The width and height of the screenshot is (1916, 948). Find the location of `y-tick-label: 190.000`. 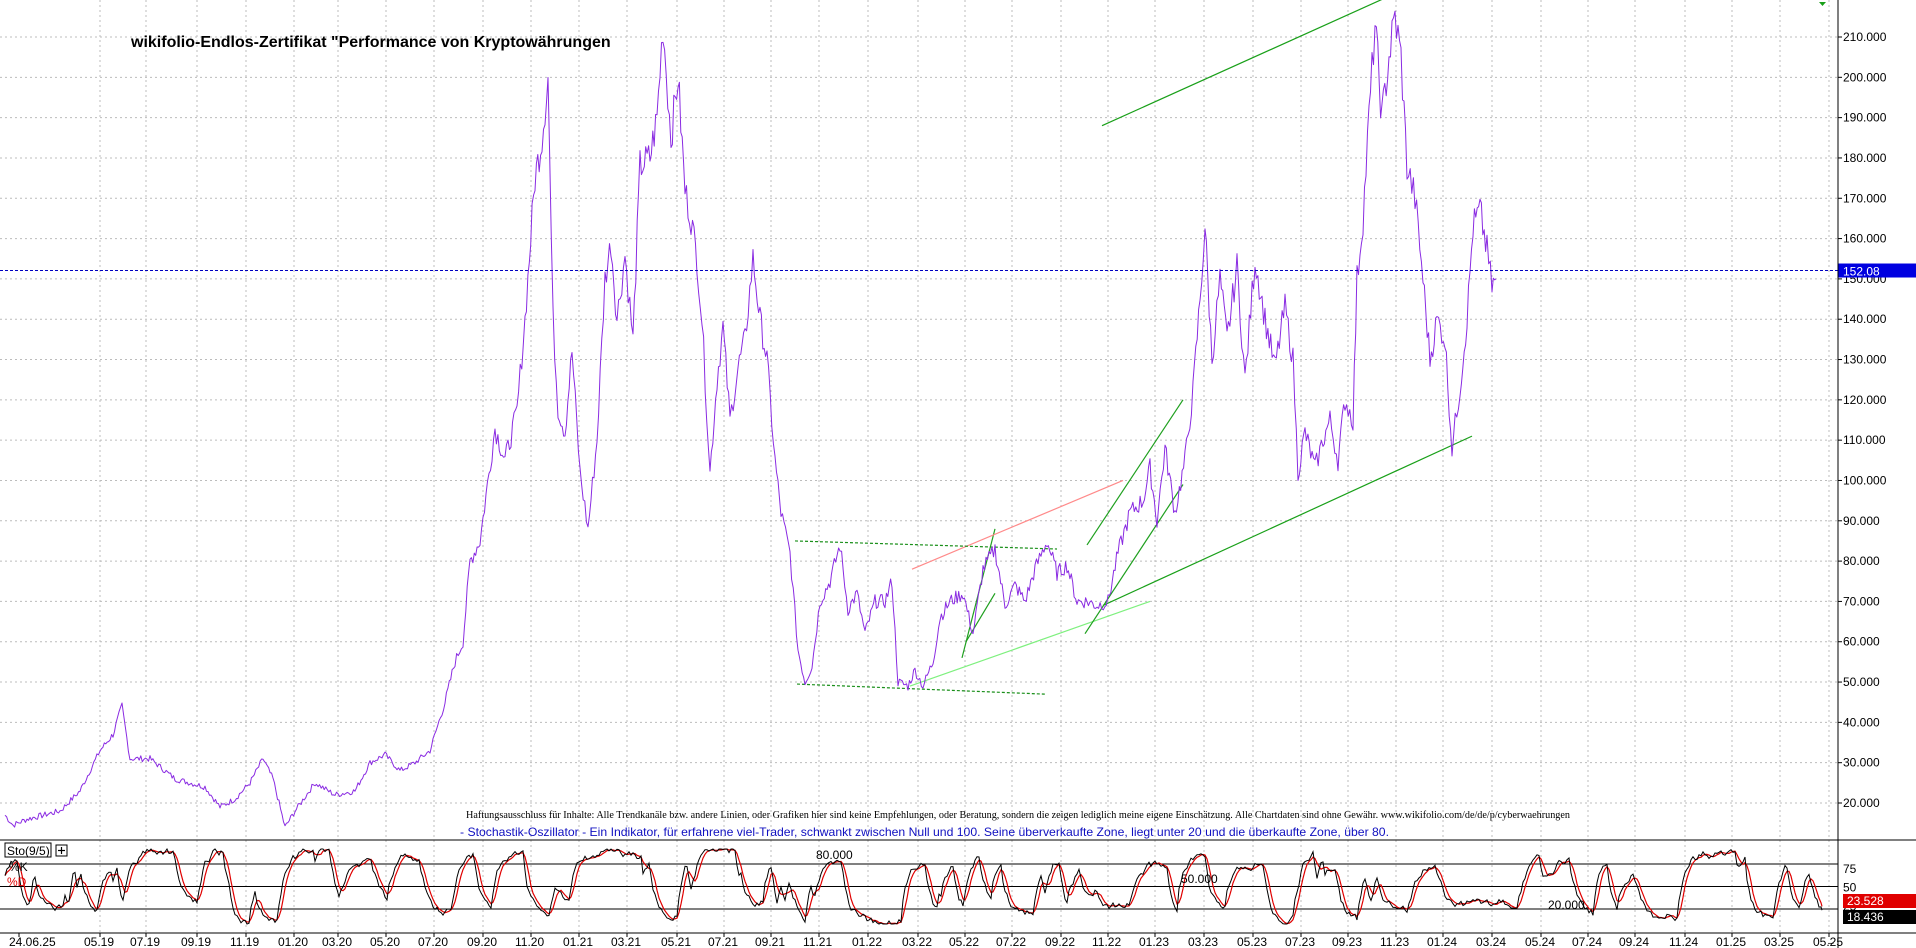

y-tick-label: 190.000 is located at coordinates (1865, 118).